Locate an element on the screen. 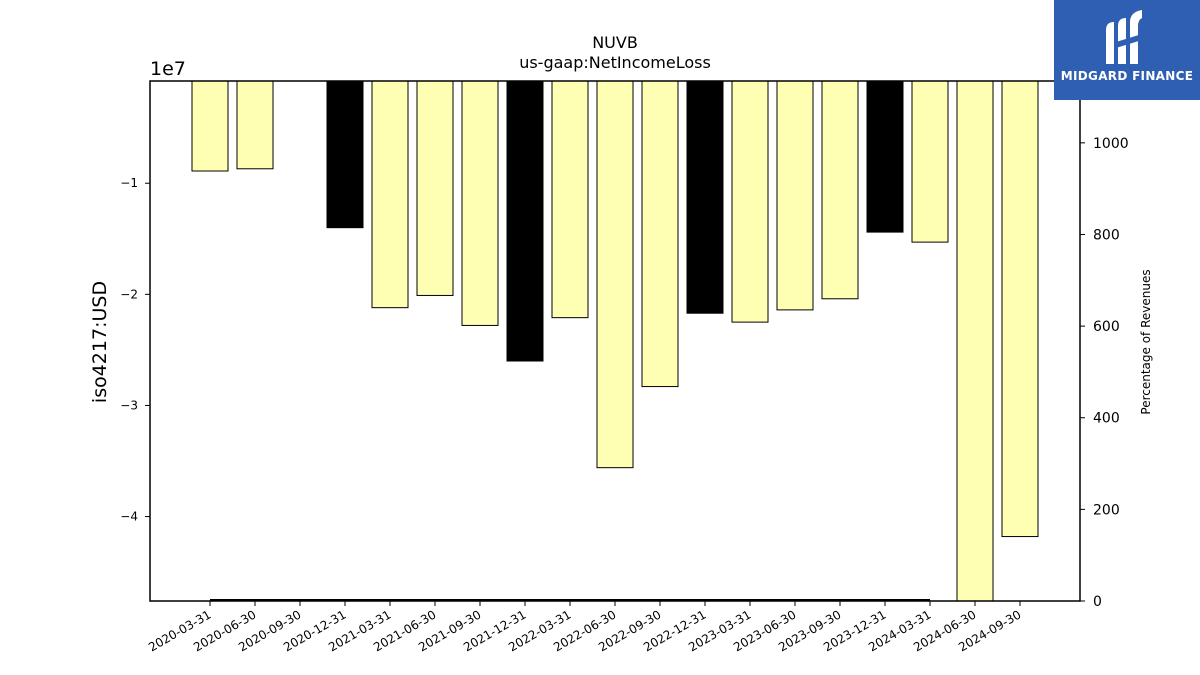 This screenshot has height=675, width=1200. logo-text: MIDGARD FINANCE is located at coordinates (1127, 76).